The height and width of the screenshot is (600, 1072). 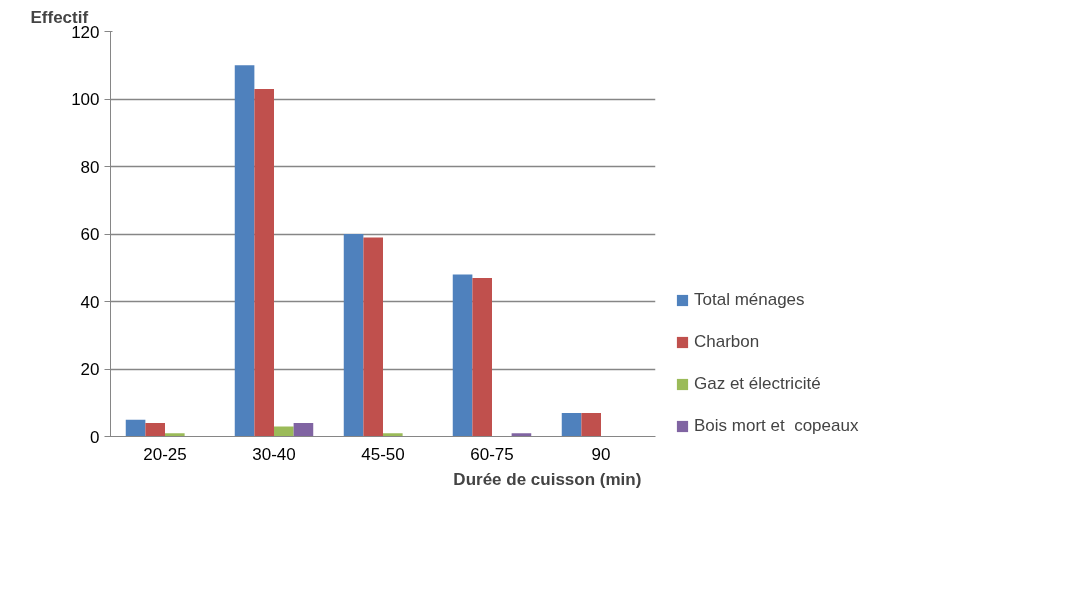 What do you see at coordinates (727, 342) in the screenshot?
I see `legend-label: Charbon` at bounding box center [727, 342].